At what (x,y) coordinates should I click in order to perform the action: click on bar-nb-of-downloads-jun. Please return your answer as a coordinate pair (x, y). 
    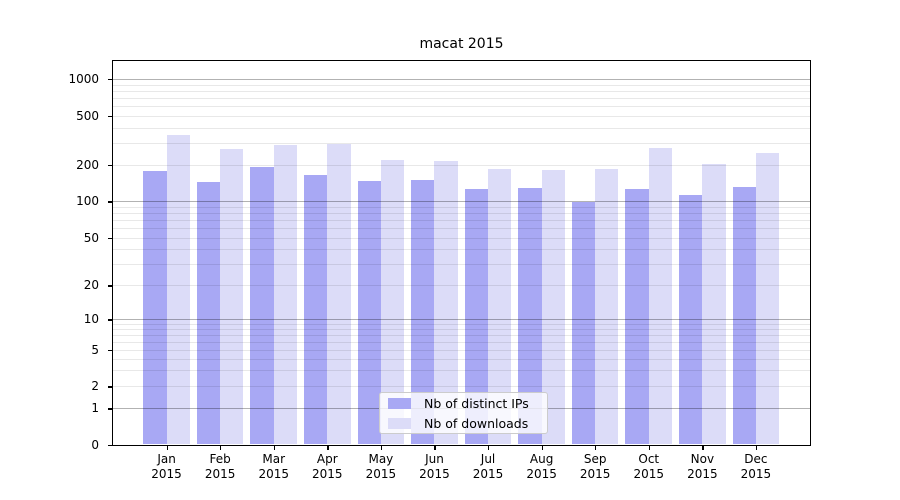
    Looking at the image, I should click on (446, 302).